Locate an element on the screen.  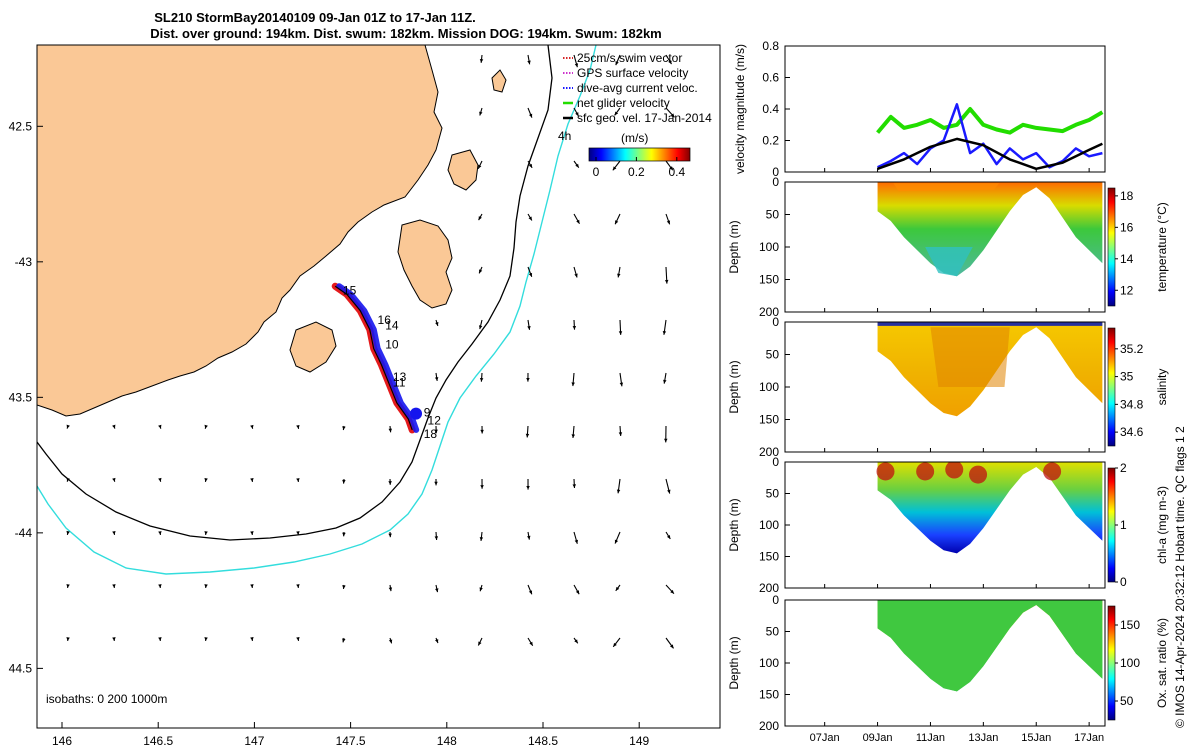
colorbar-tick: 150 is located at coordinates (1130, 625).